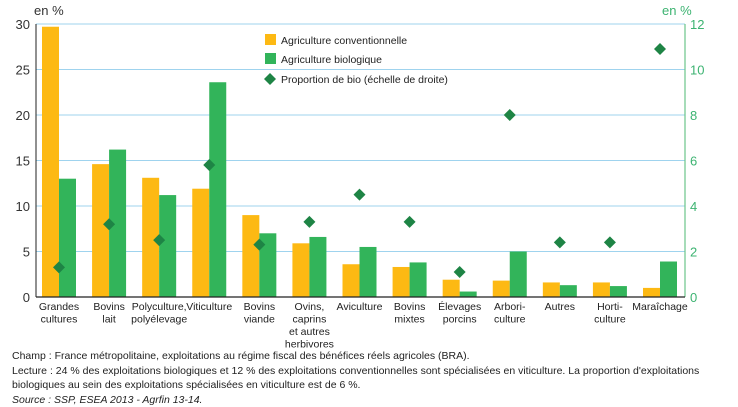 The height and width of the screenshot is (407, 738). What do you see at coordinates (677, 10) in the screenshot?
I see `y-axis-label-right: en %` at bounding box center [677, 10].